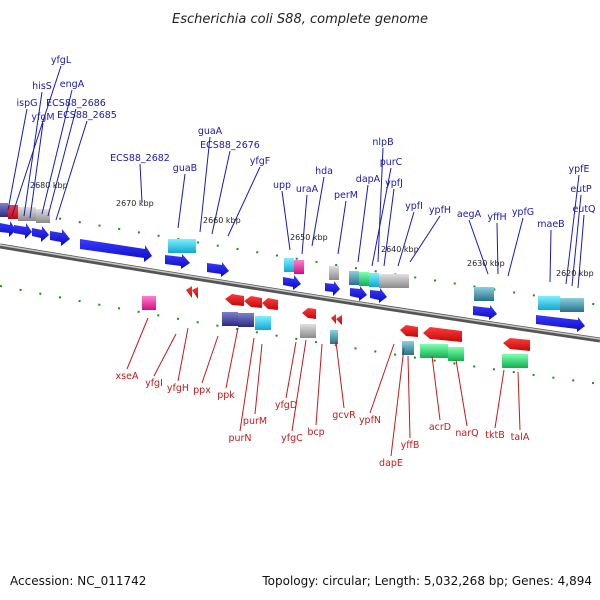 The height and width of the screenshot is (600, 600). What do you see at coordinates (226, 395) in the screenshot?
I see `reverse-gene-label: ppk` at bounding box center [226, 395].